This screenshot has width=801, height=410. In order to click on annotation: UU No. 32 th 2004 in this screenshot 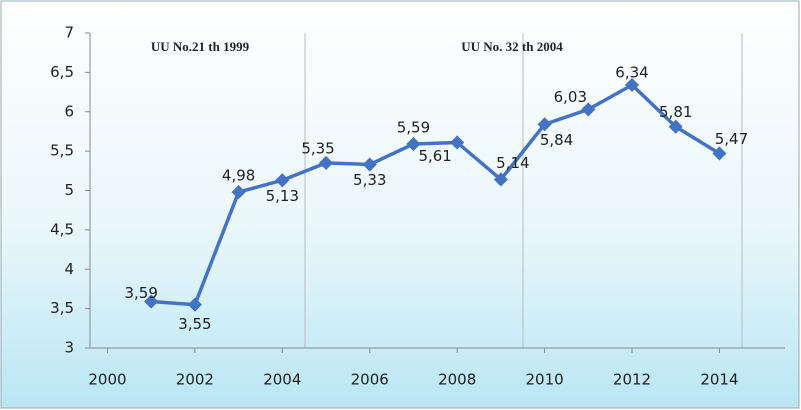, I will do `click(512, 46)`.